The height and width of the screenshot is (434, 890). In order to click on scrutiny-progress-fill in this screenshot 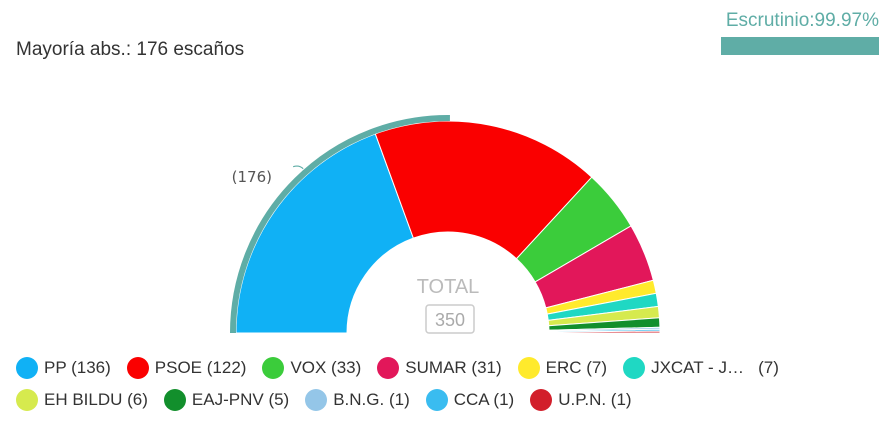, I will do `click(800, 46)`.